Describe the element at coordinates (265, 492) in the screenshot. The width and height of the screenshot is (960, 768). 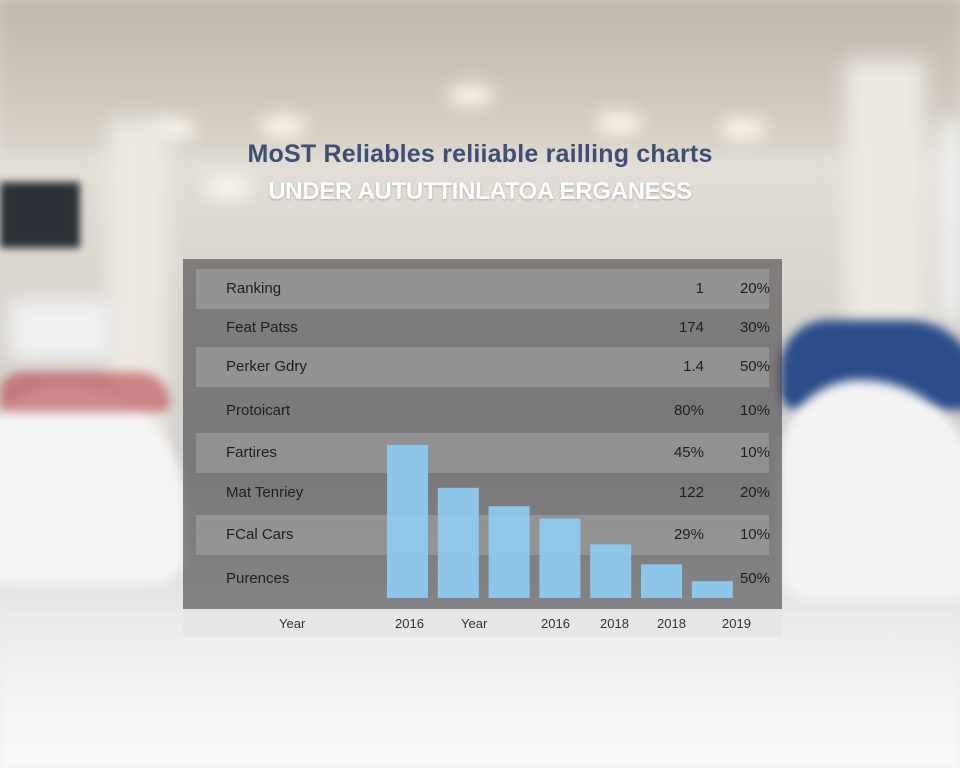
I see `row-label: Mat Tenriey` at that location.